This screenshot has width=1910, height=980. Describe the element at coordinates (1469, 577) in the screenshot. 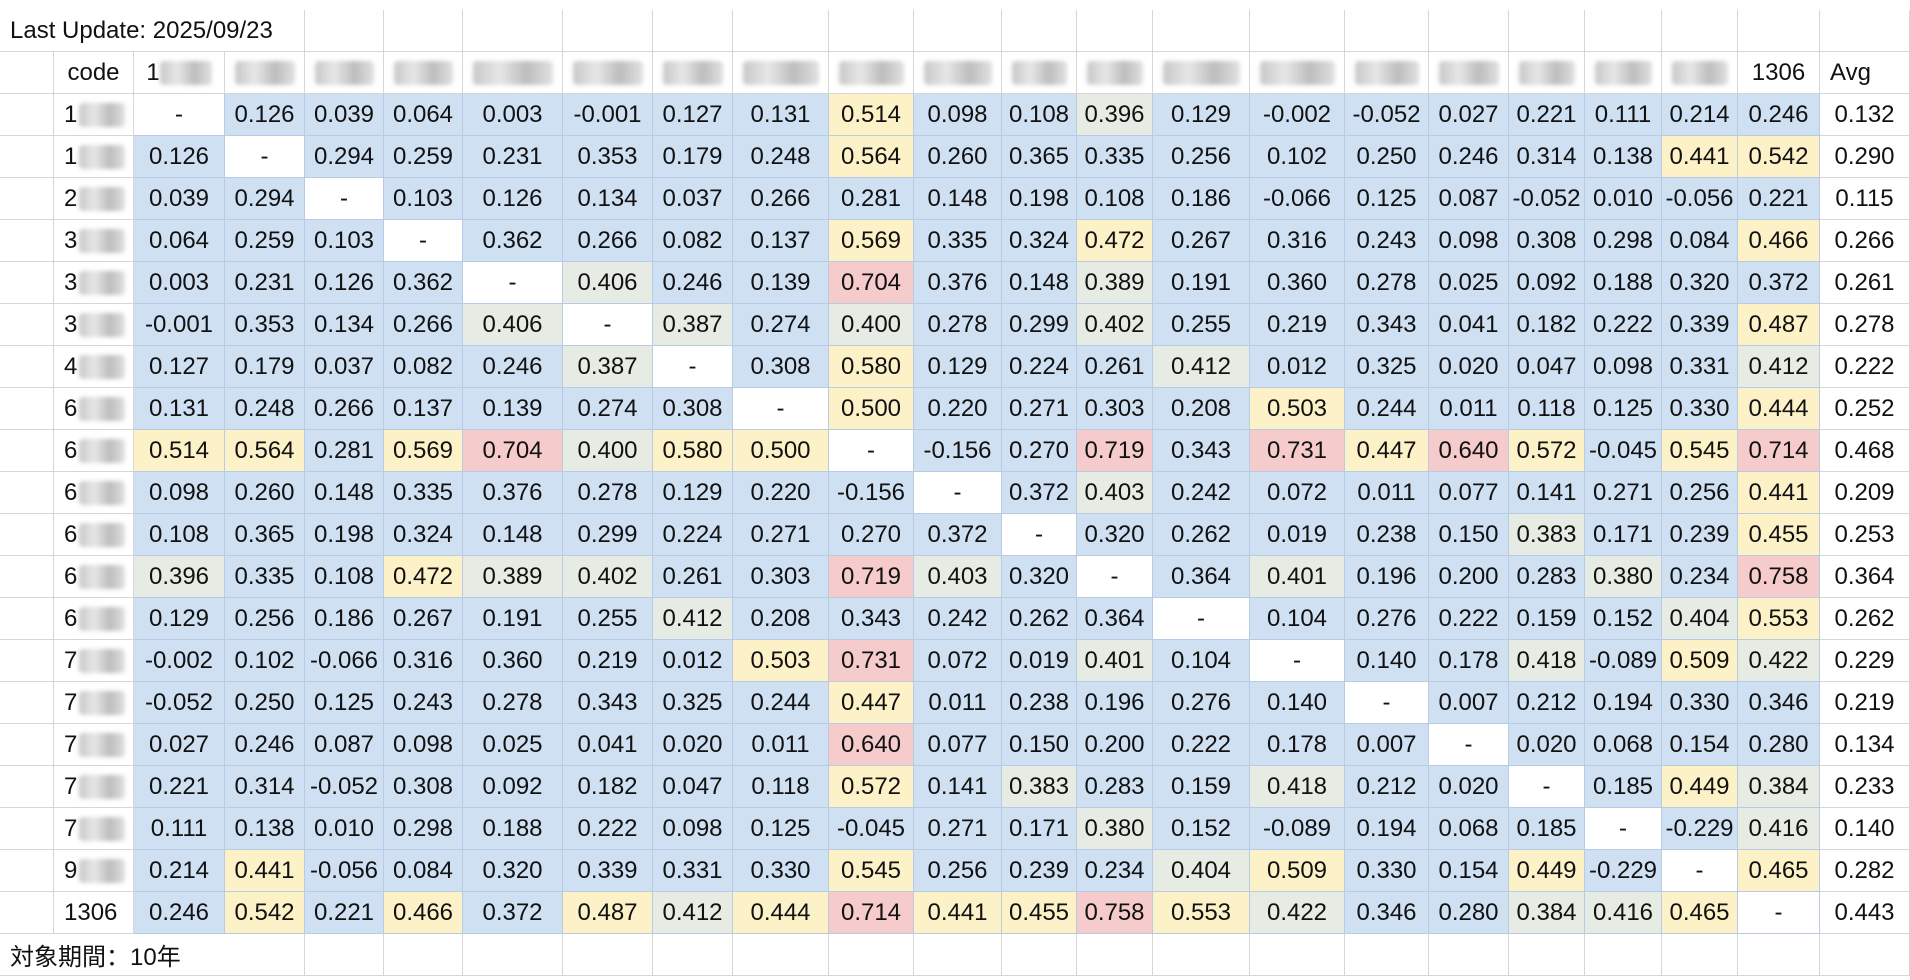

I see `correlation-cell: 0.200` at that location.